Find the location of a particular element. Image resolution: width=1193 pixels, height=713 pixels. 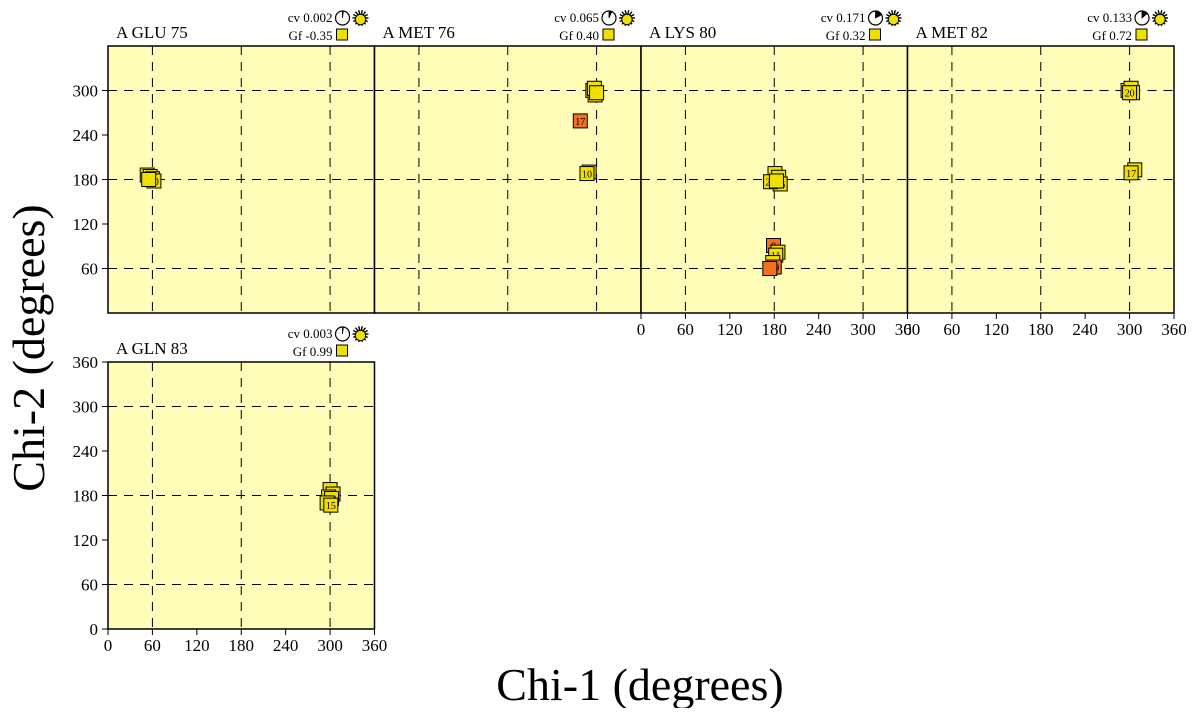

data-point-label: 20 is located at coordinates (1130, 94).